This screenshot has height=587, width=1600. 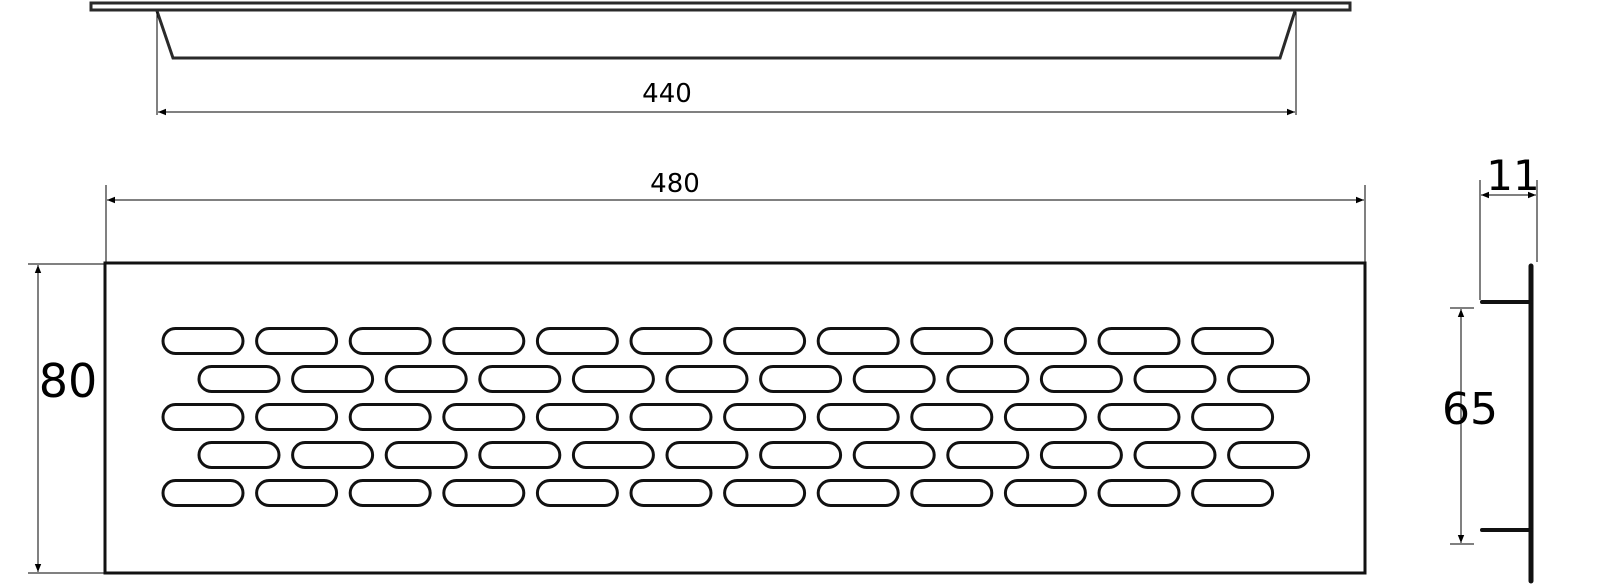 What do you see at coordinates (726, 35) in the screenshot?
I see `top-body` at bounding box center [726, 35].